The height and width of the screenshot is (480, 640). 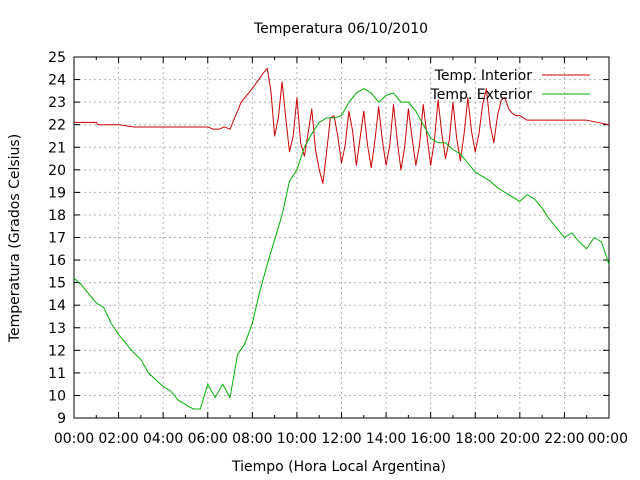 I want to click on legend: Temp. Interior Temp. Exterior, so click(x=510, y=85).